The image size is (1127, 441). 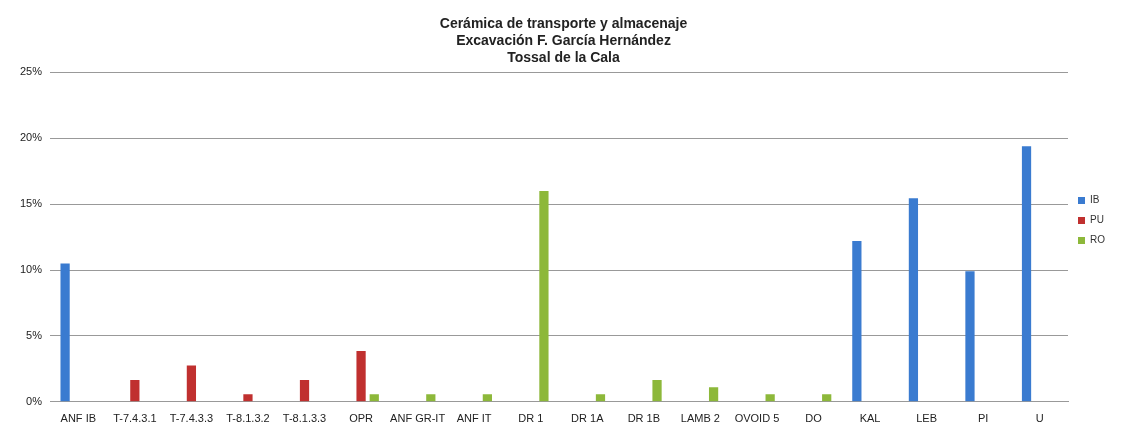 What do you see at coordinates (31, 71) in the screenshot?
I see `y-tick-label: 25%` at bounding box center [31, 71].